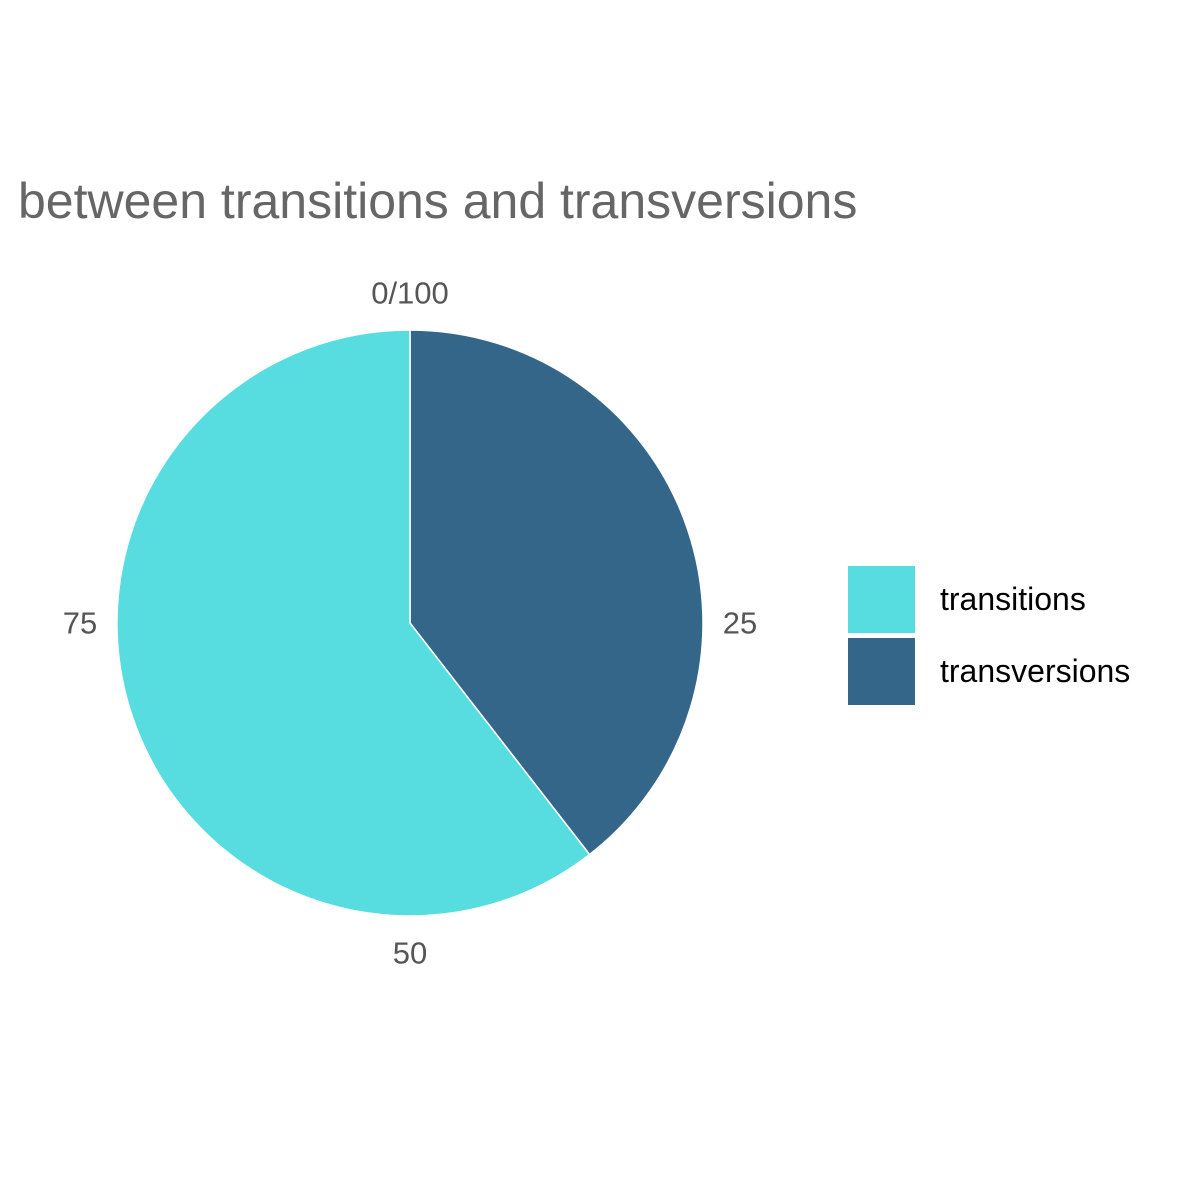  Describe the element at coordinates (1035, 671) in the screenshot. I see `legend-label-transversions: transversions` at that location.